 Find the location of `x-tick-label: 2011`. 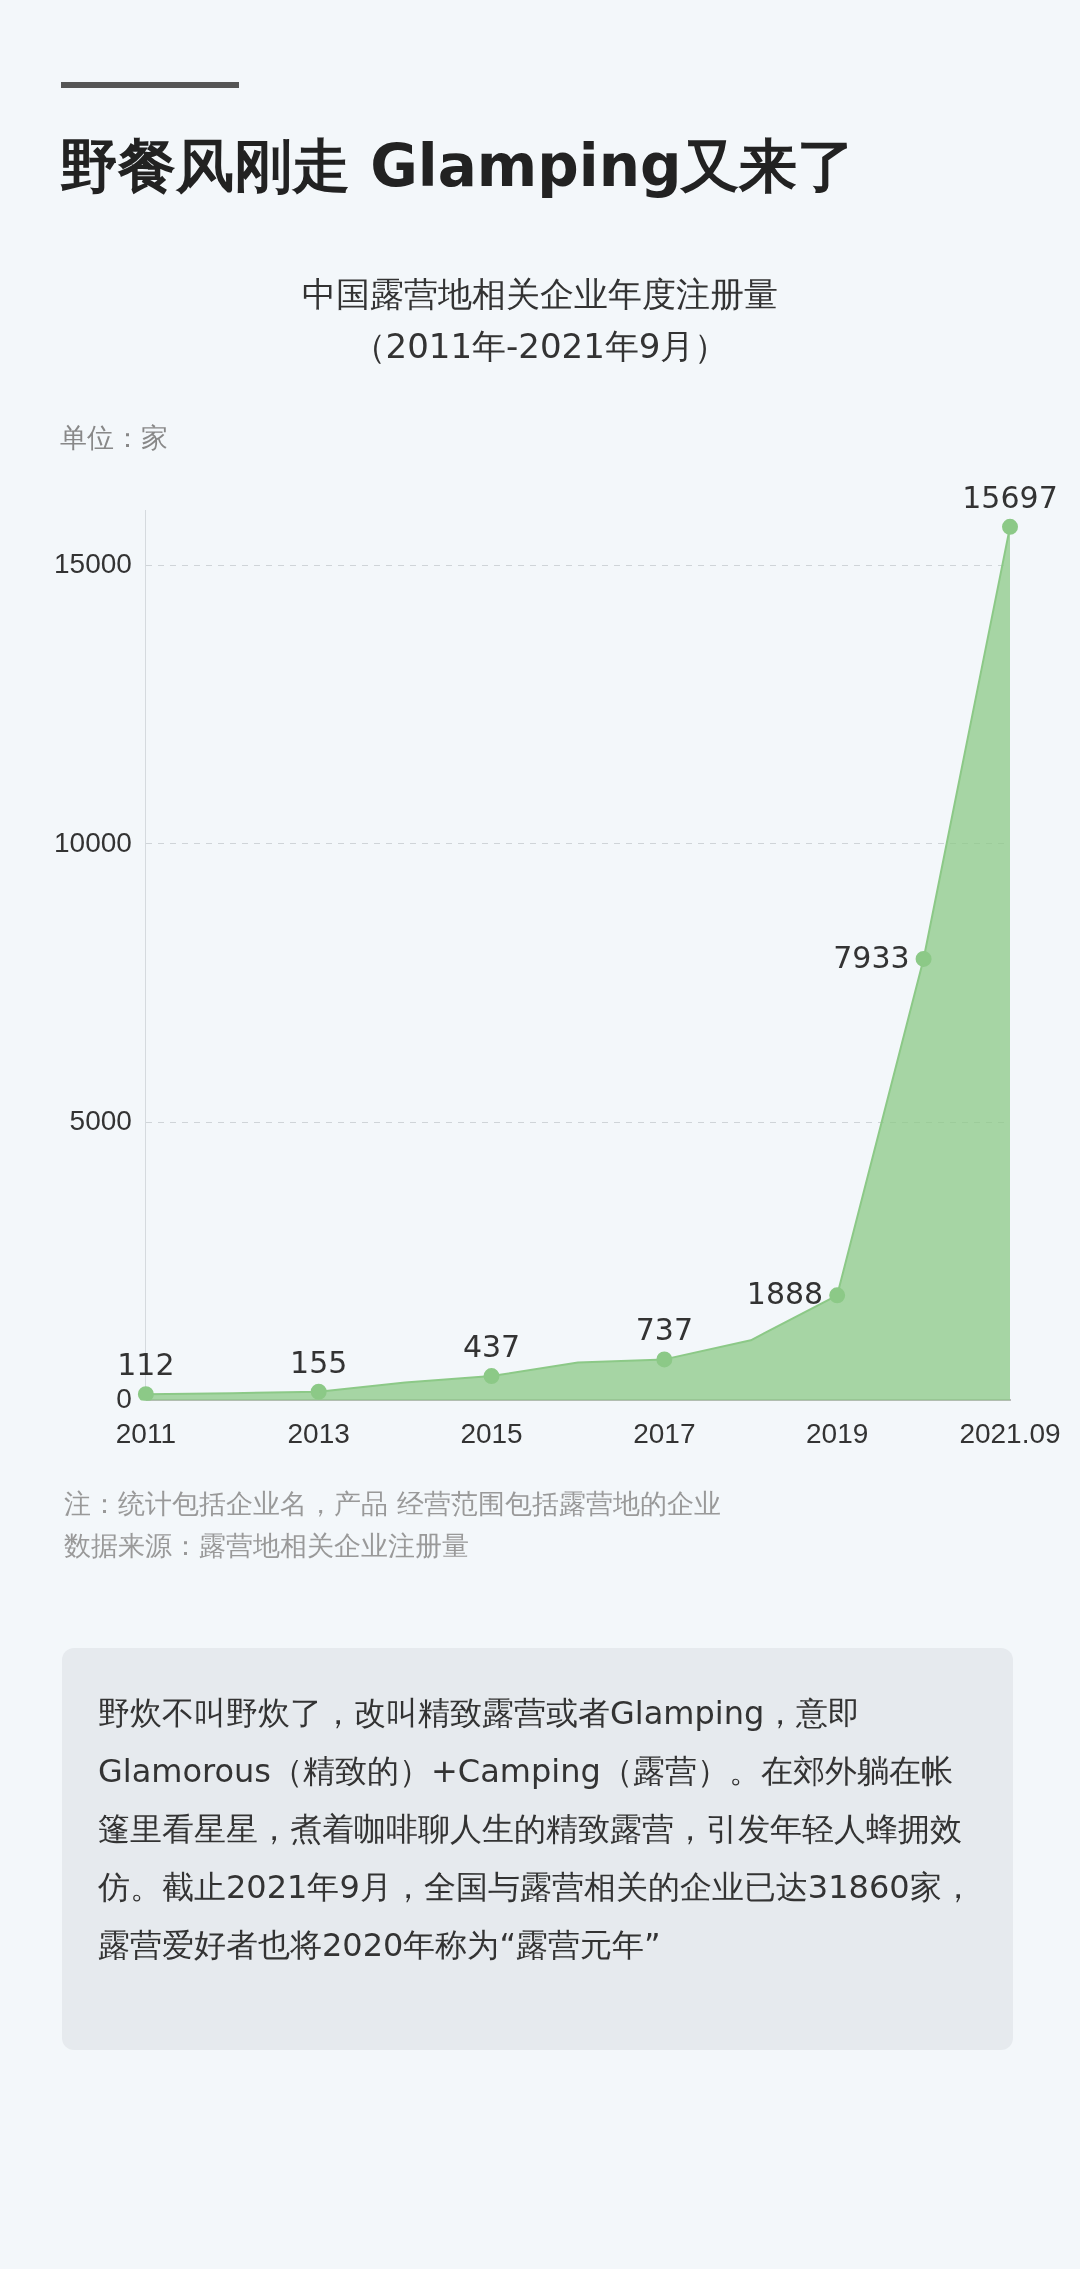

x-tick-label: 2011 is located at coordinates (145, 1433).